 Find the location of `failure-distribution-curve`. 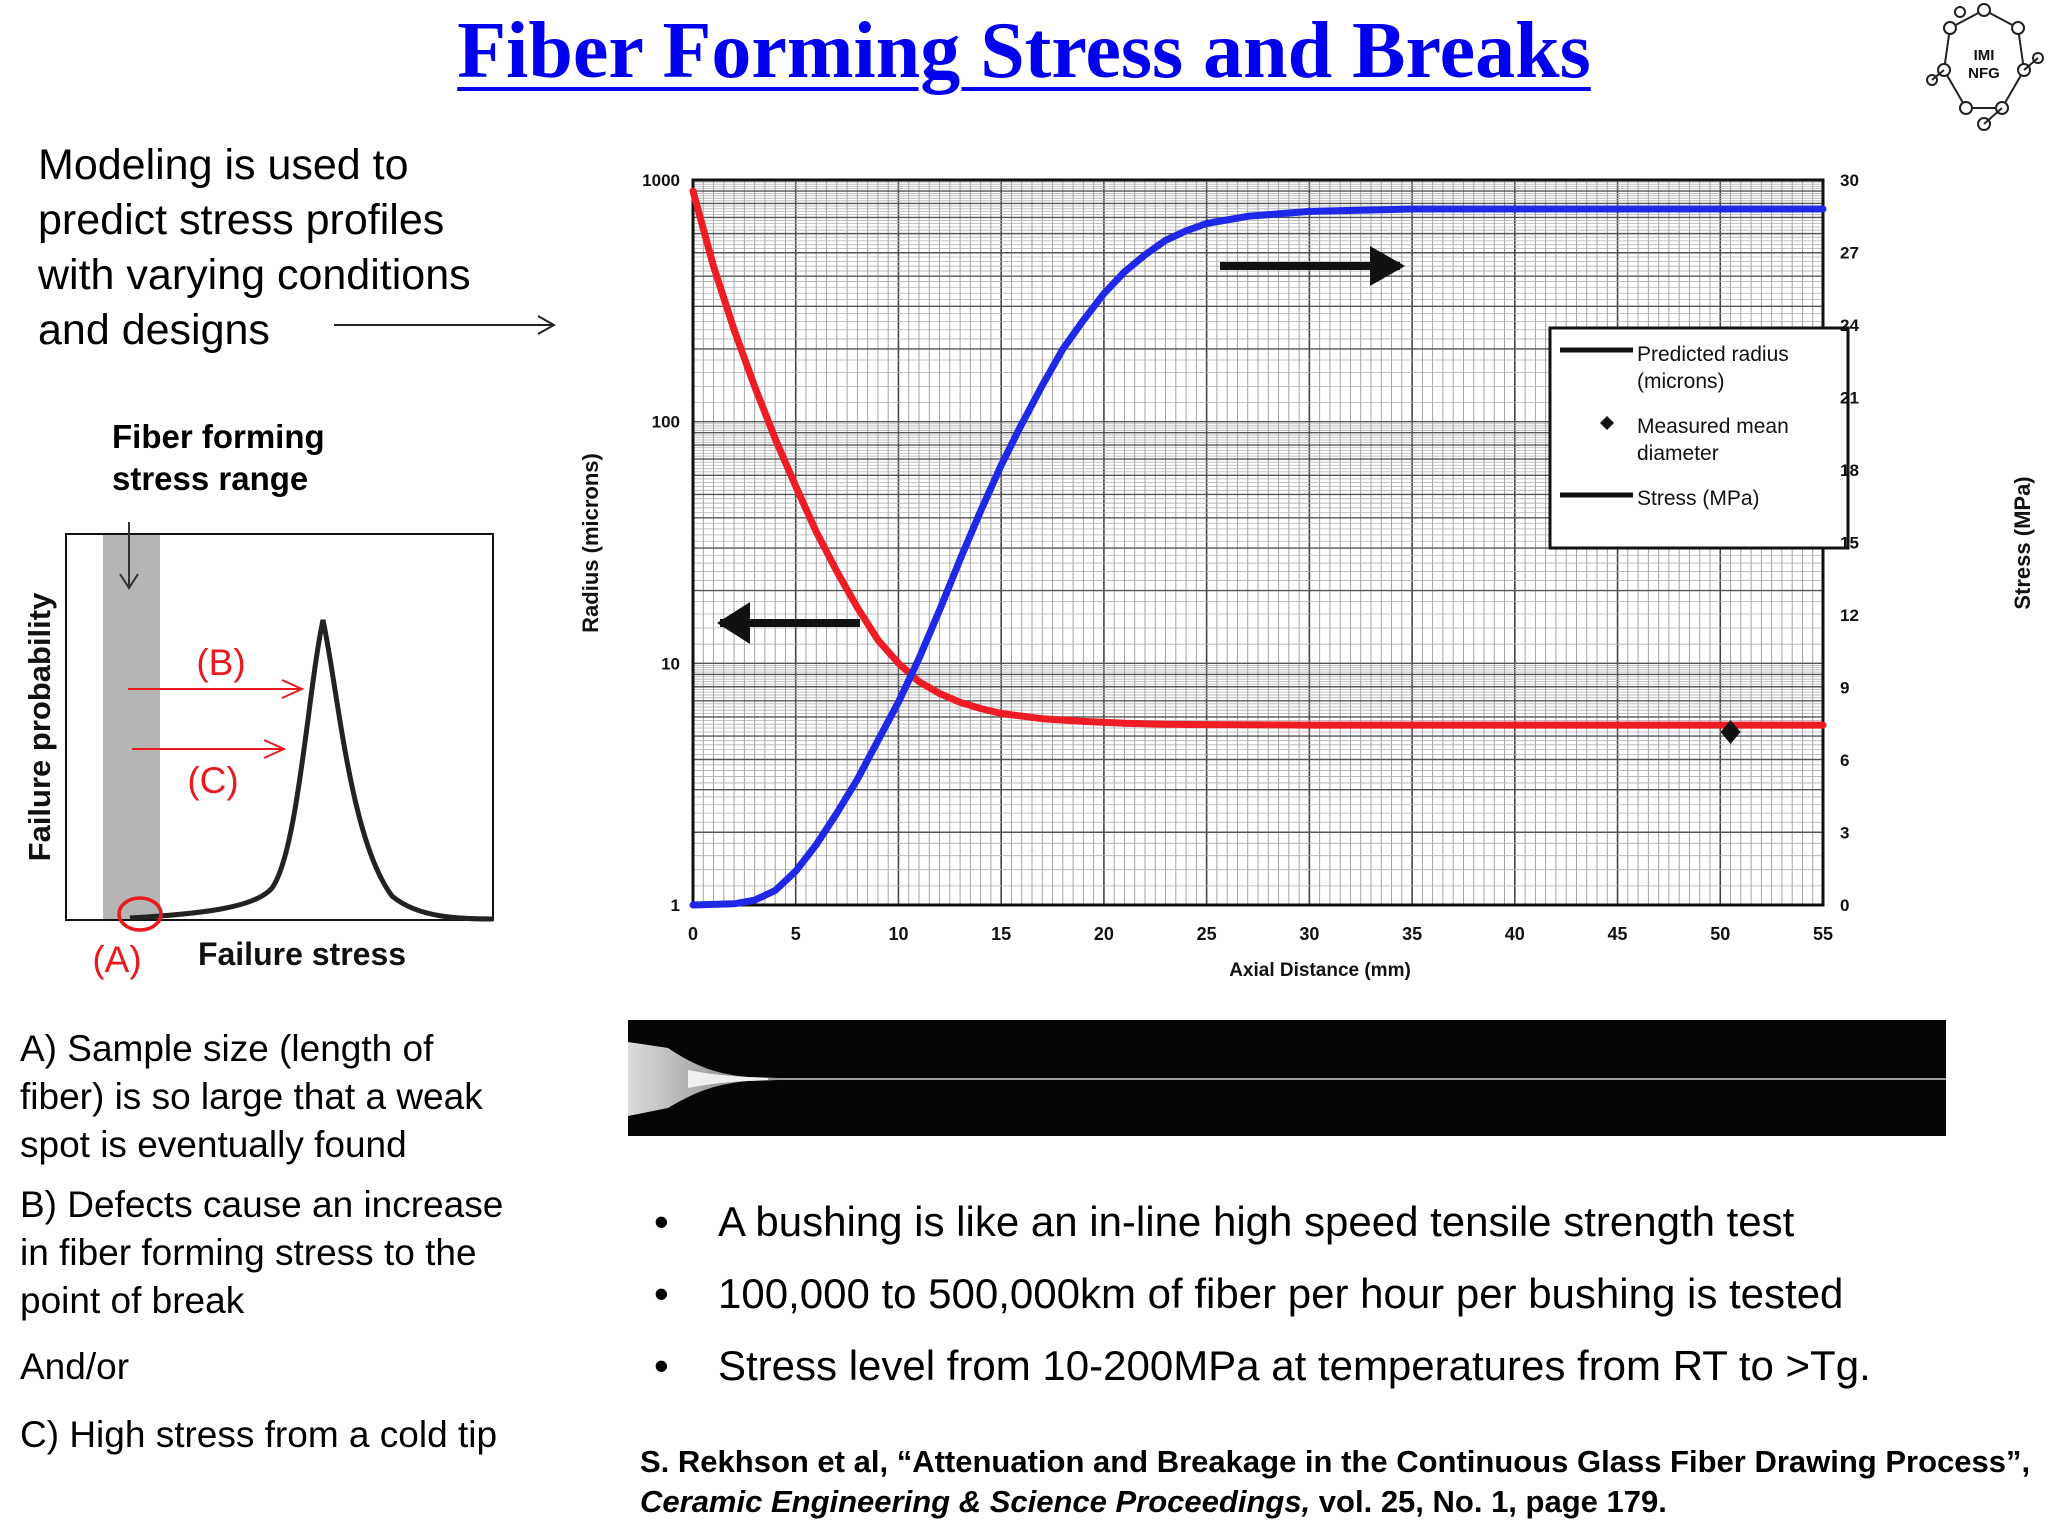

failure-distribution-curve is located at coordinates (311, 770).